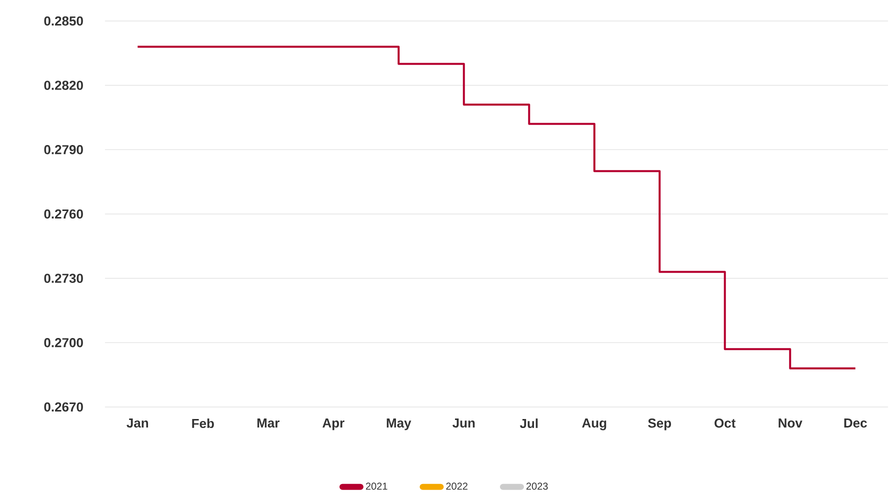 This screenshot has height=495, width=892. Describe the element at coordinates (399, 424) in the screenshot. I see `x-tick-label: May` at that location.